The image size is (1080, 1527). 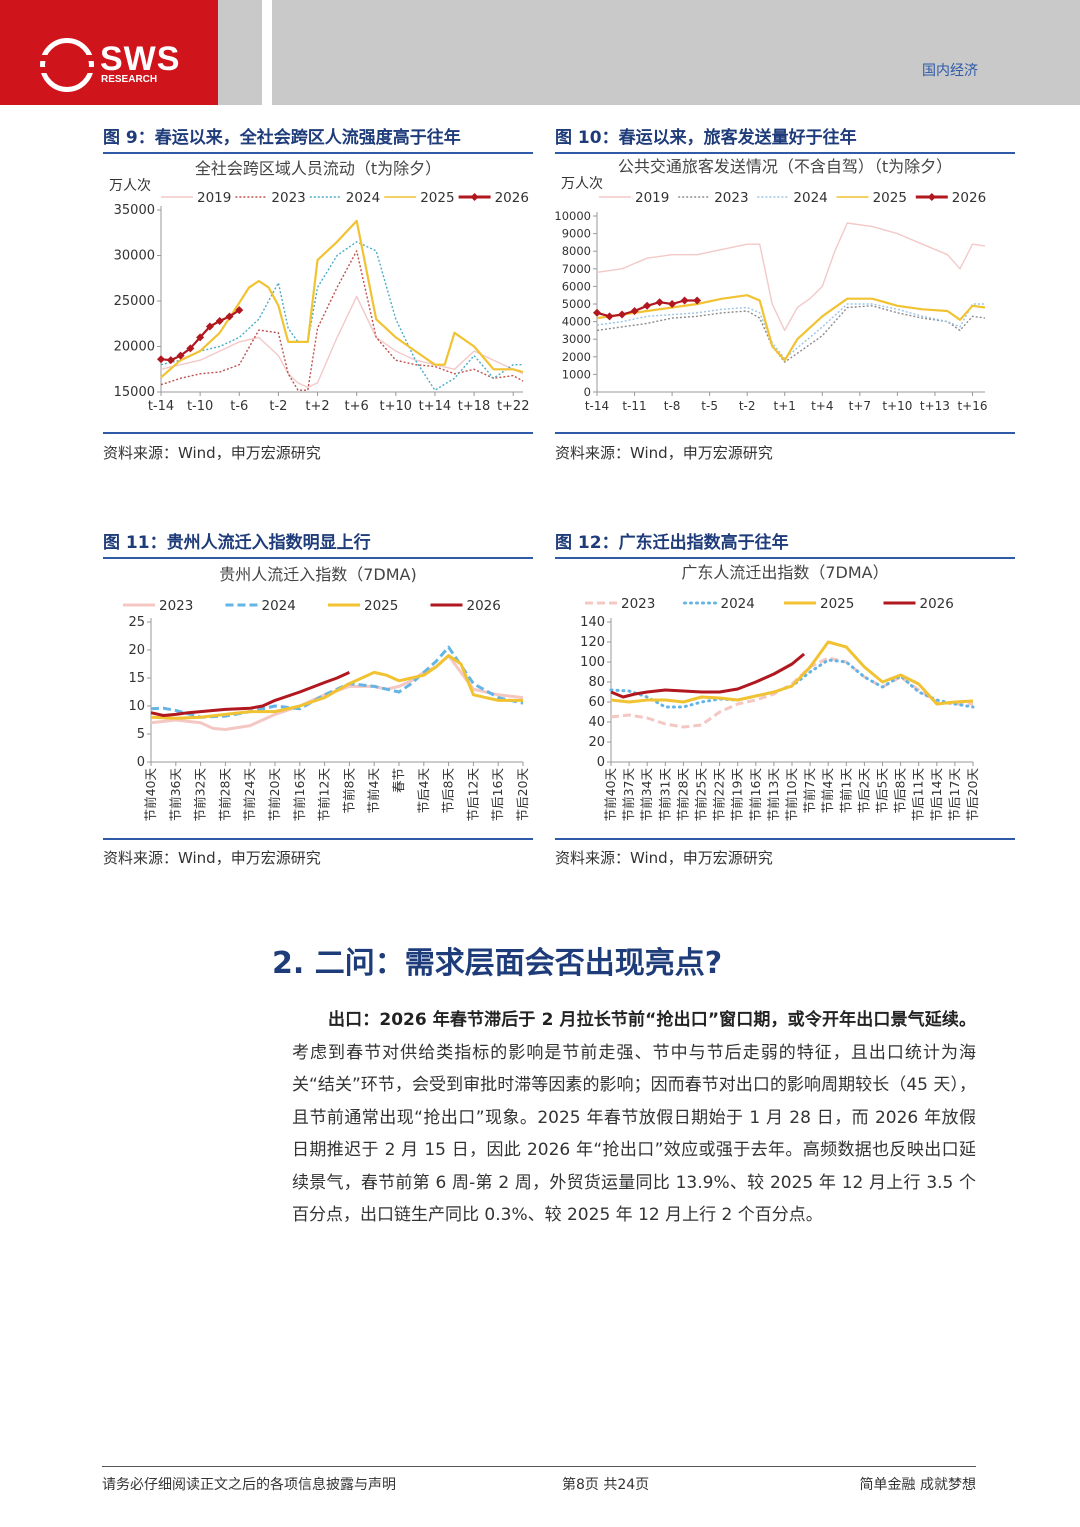 I want to click on y-tick-label: 100, so click(x=592, y=662).